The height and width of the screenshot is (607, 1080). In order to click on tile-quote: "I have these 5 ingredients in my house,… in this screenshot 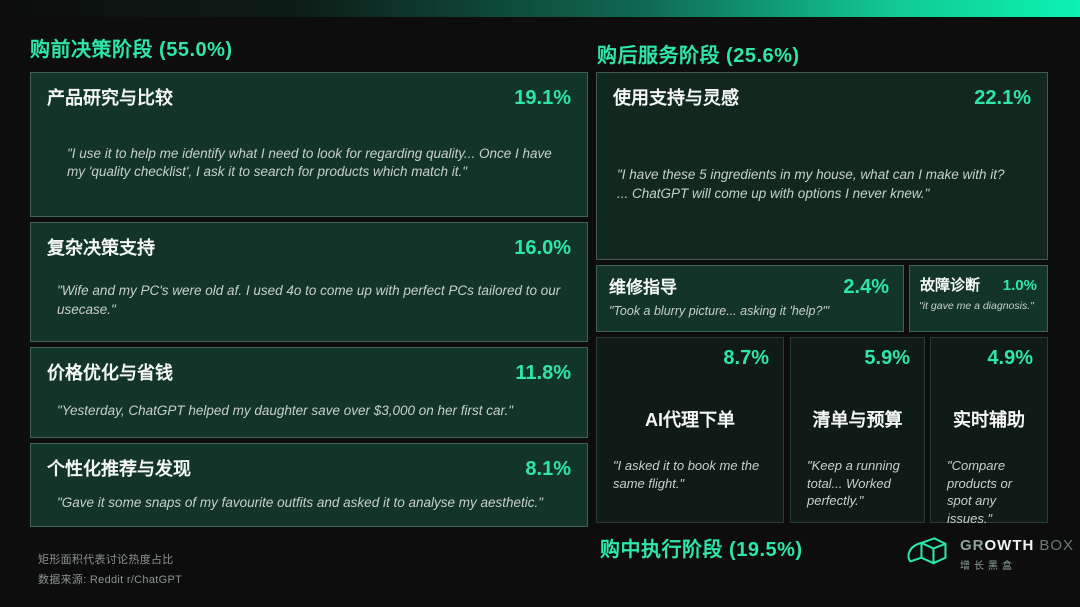, I will do `click(811, 184)`.